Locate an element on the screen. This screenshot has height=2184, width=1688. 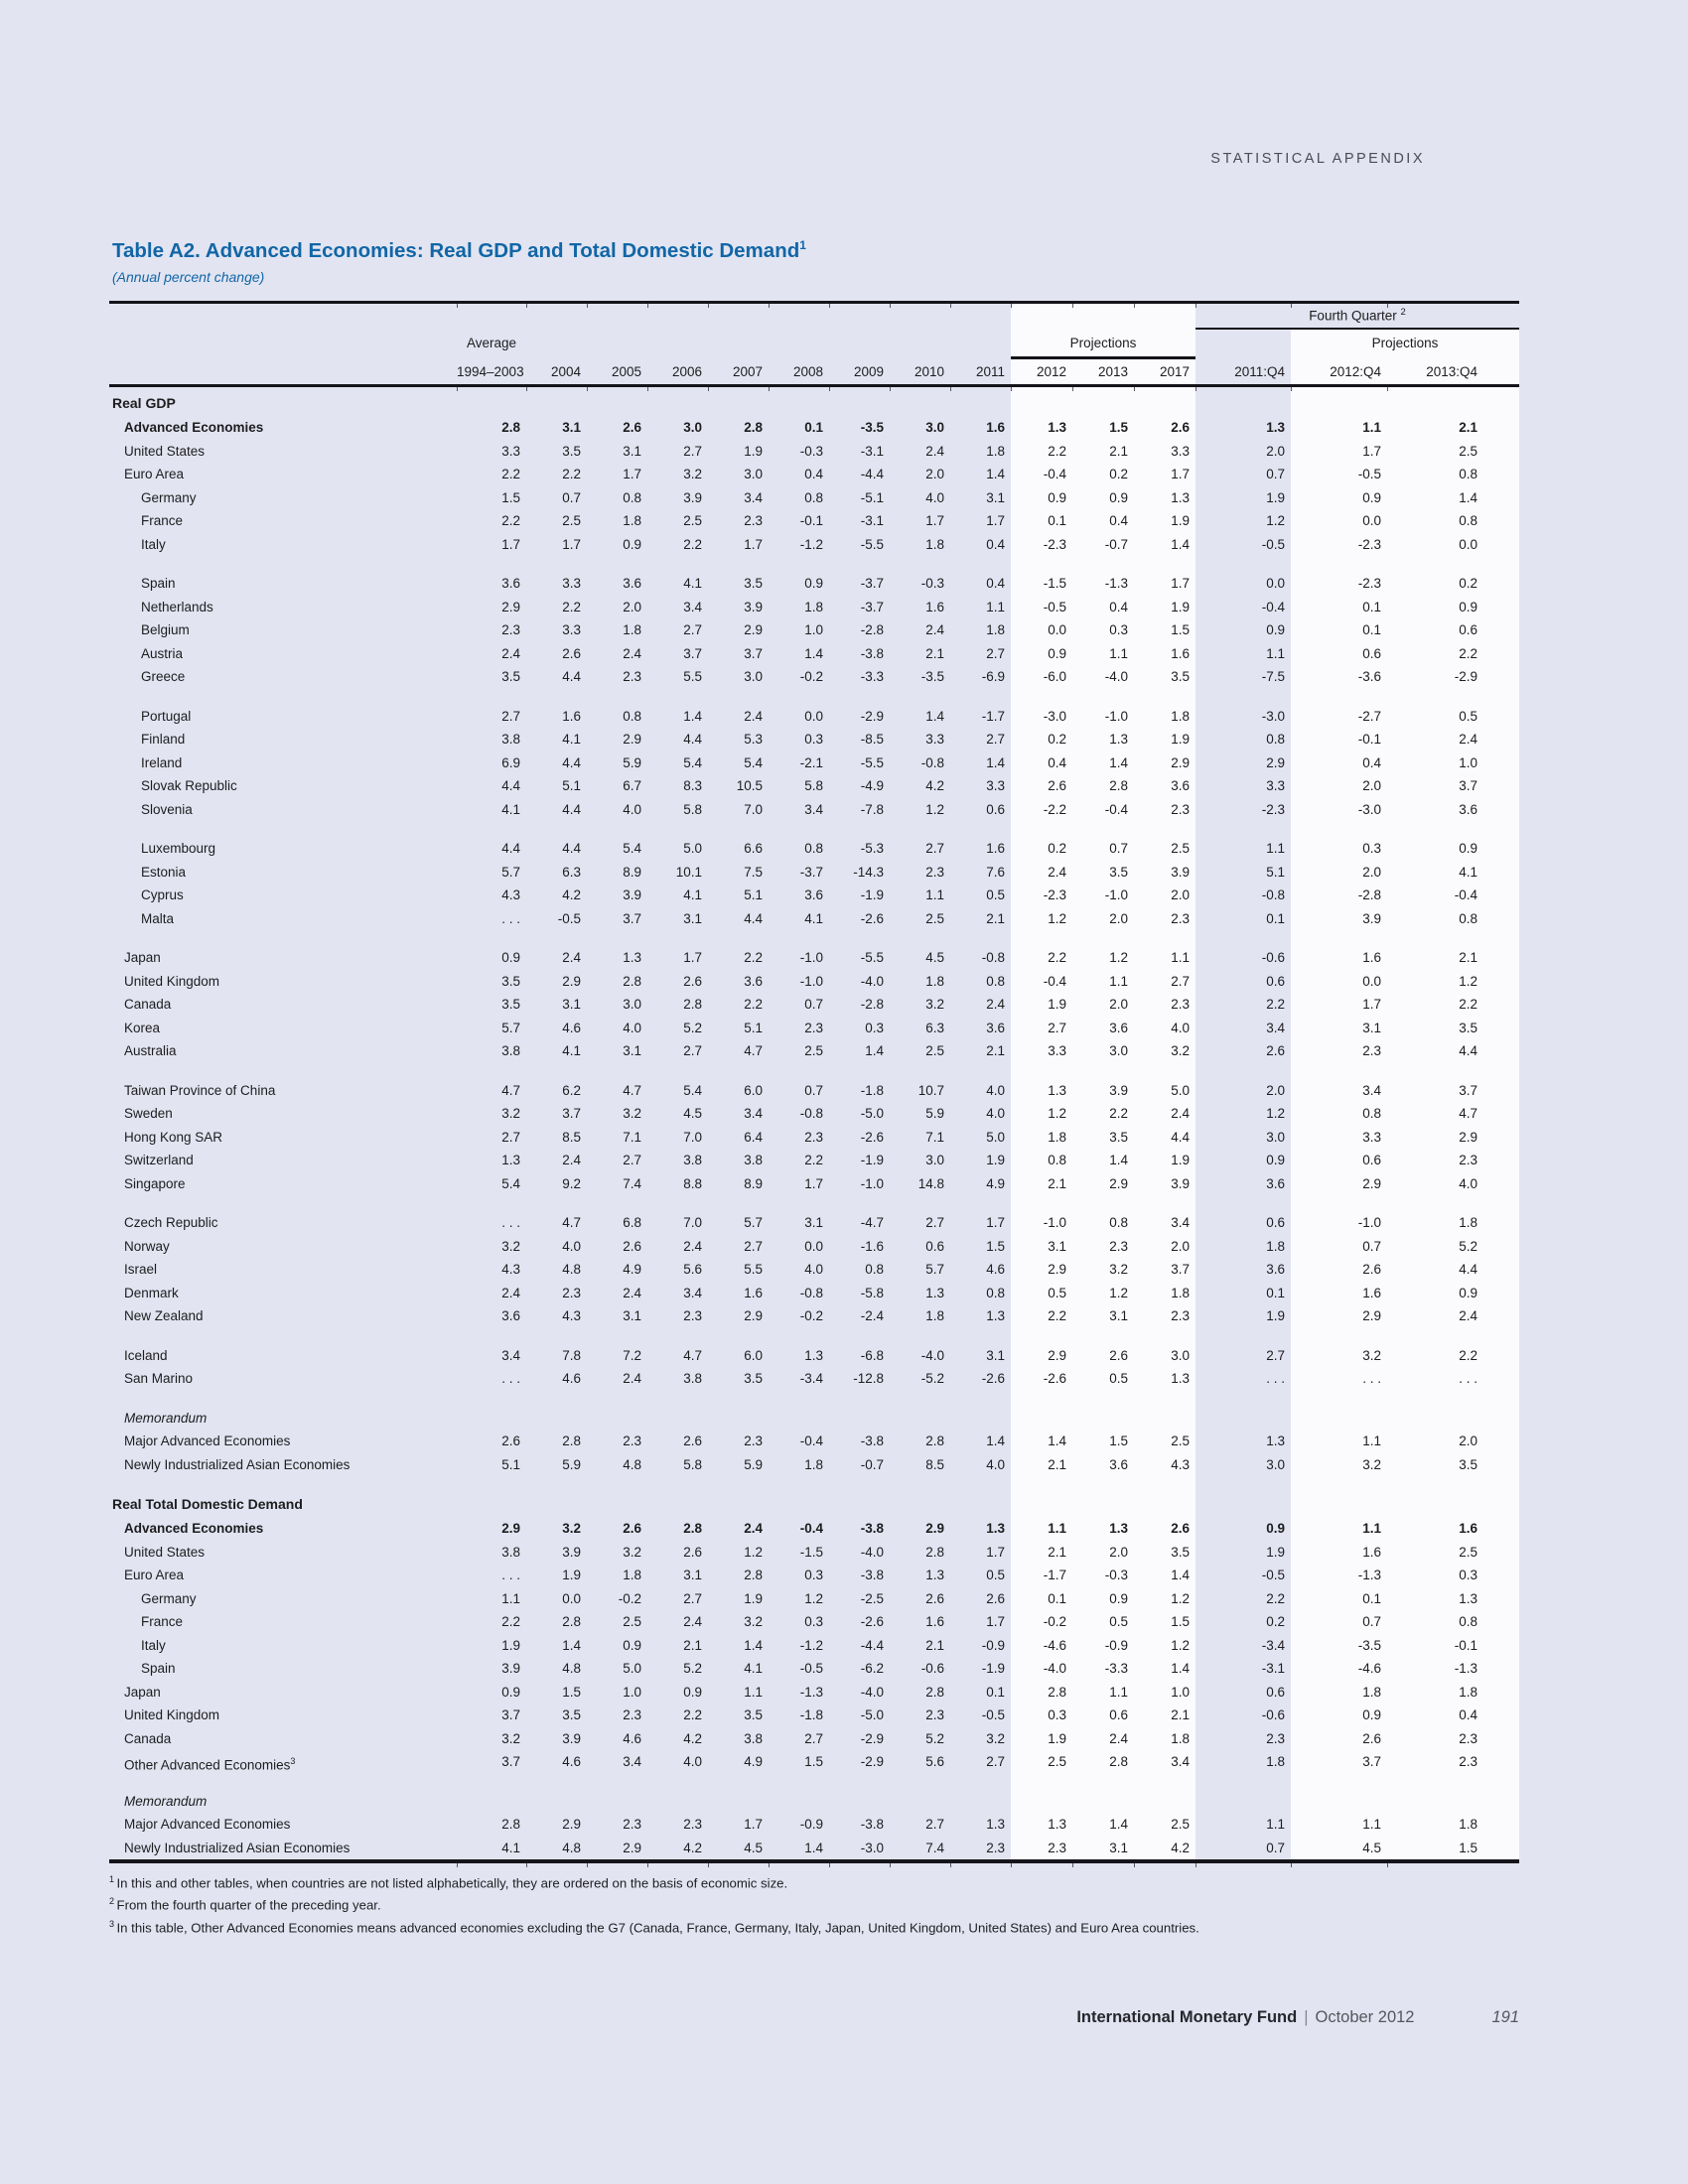
value-cell: -0.8 is located at coordinates (993, 957).